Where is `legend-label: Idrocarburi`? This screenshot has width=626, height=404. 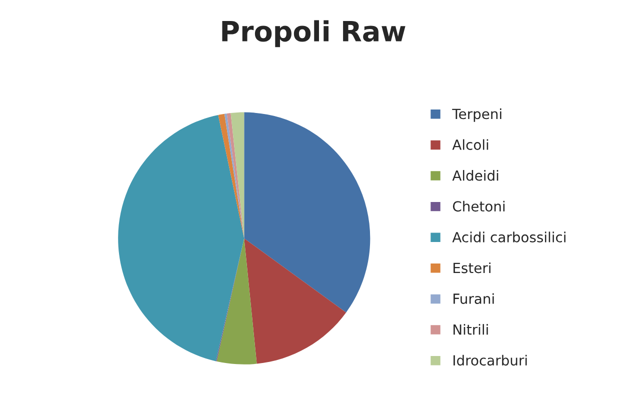 legend-label: Idrocarburi is located at coordinates (490, 360).